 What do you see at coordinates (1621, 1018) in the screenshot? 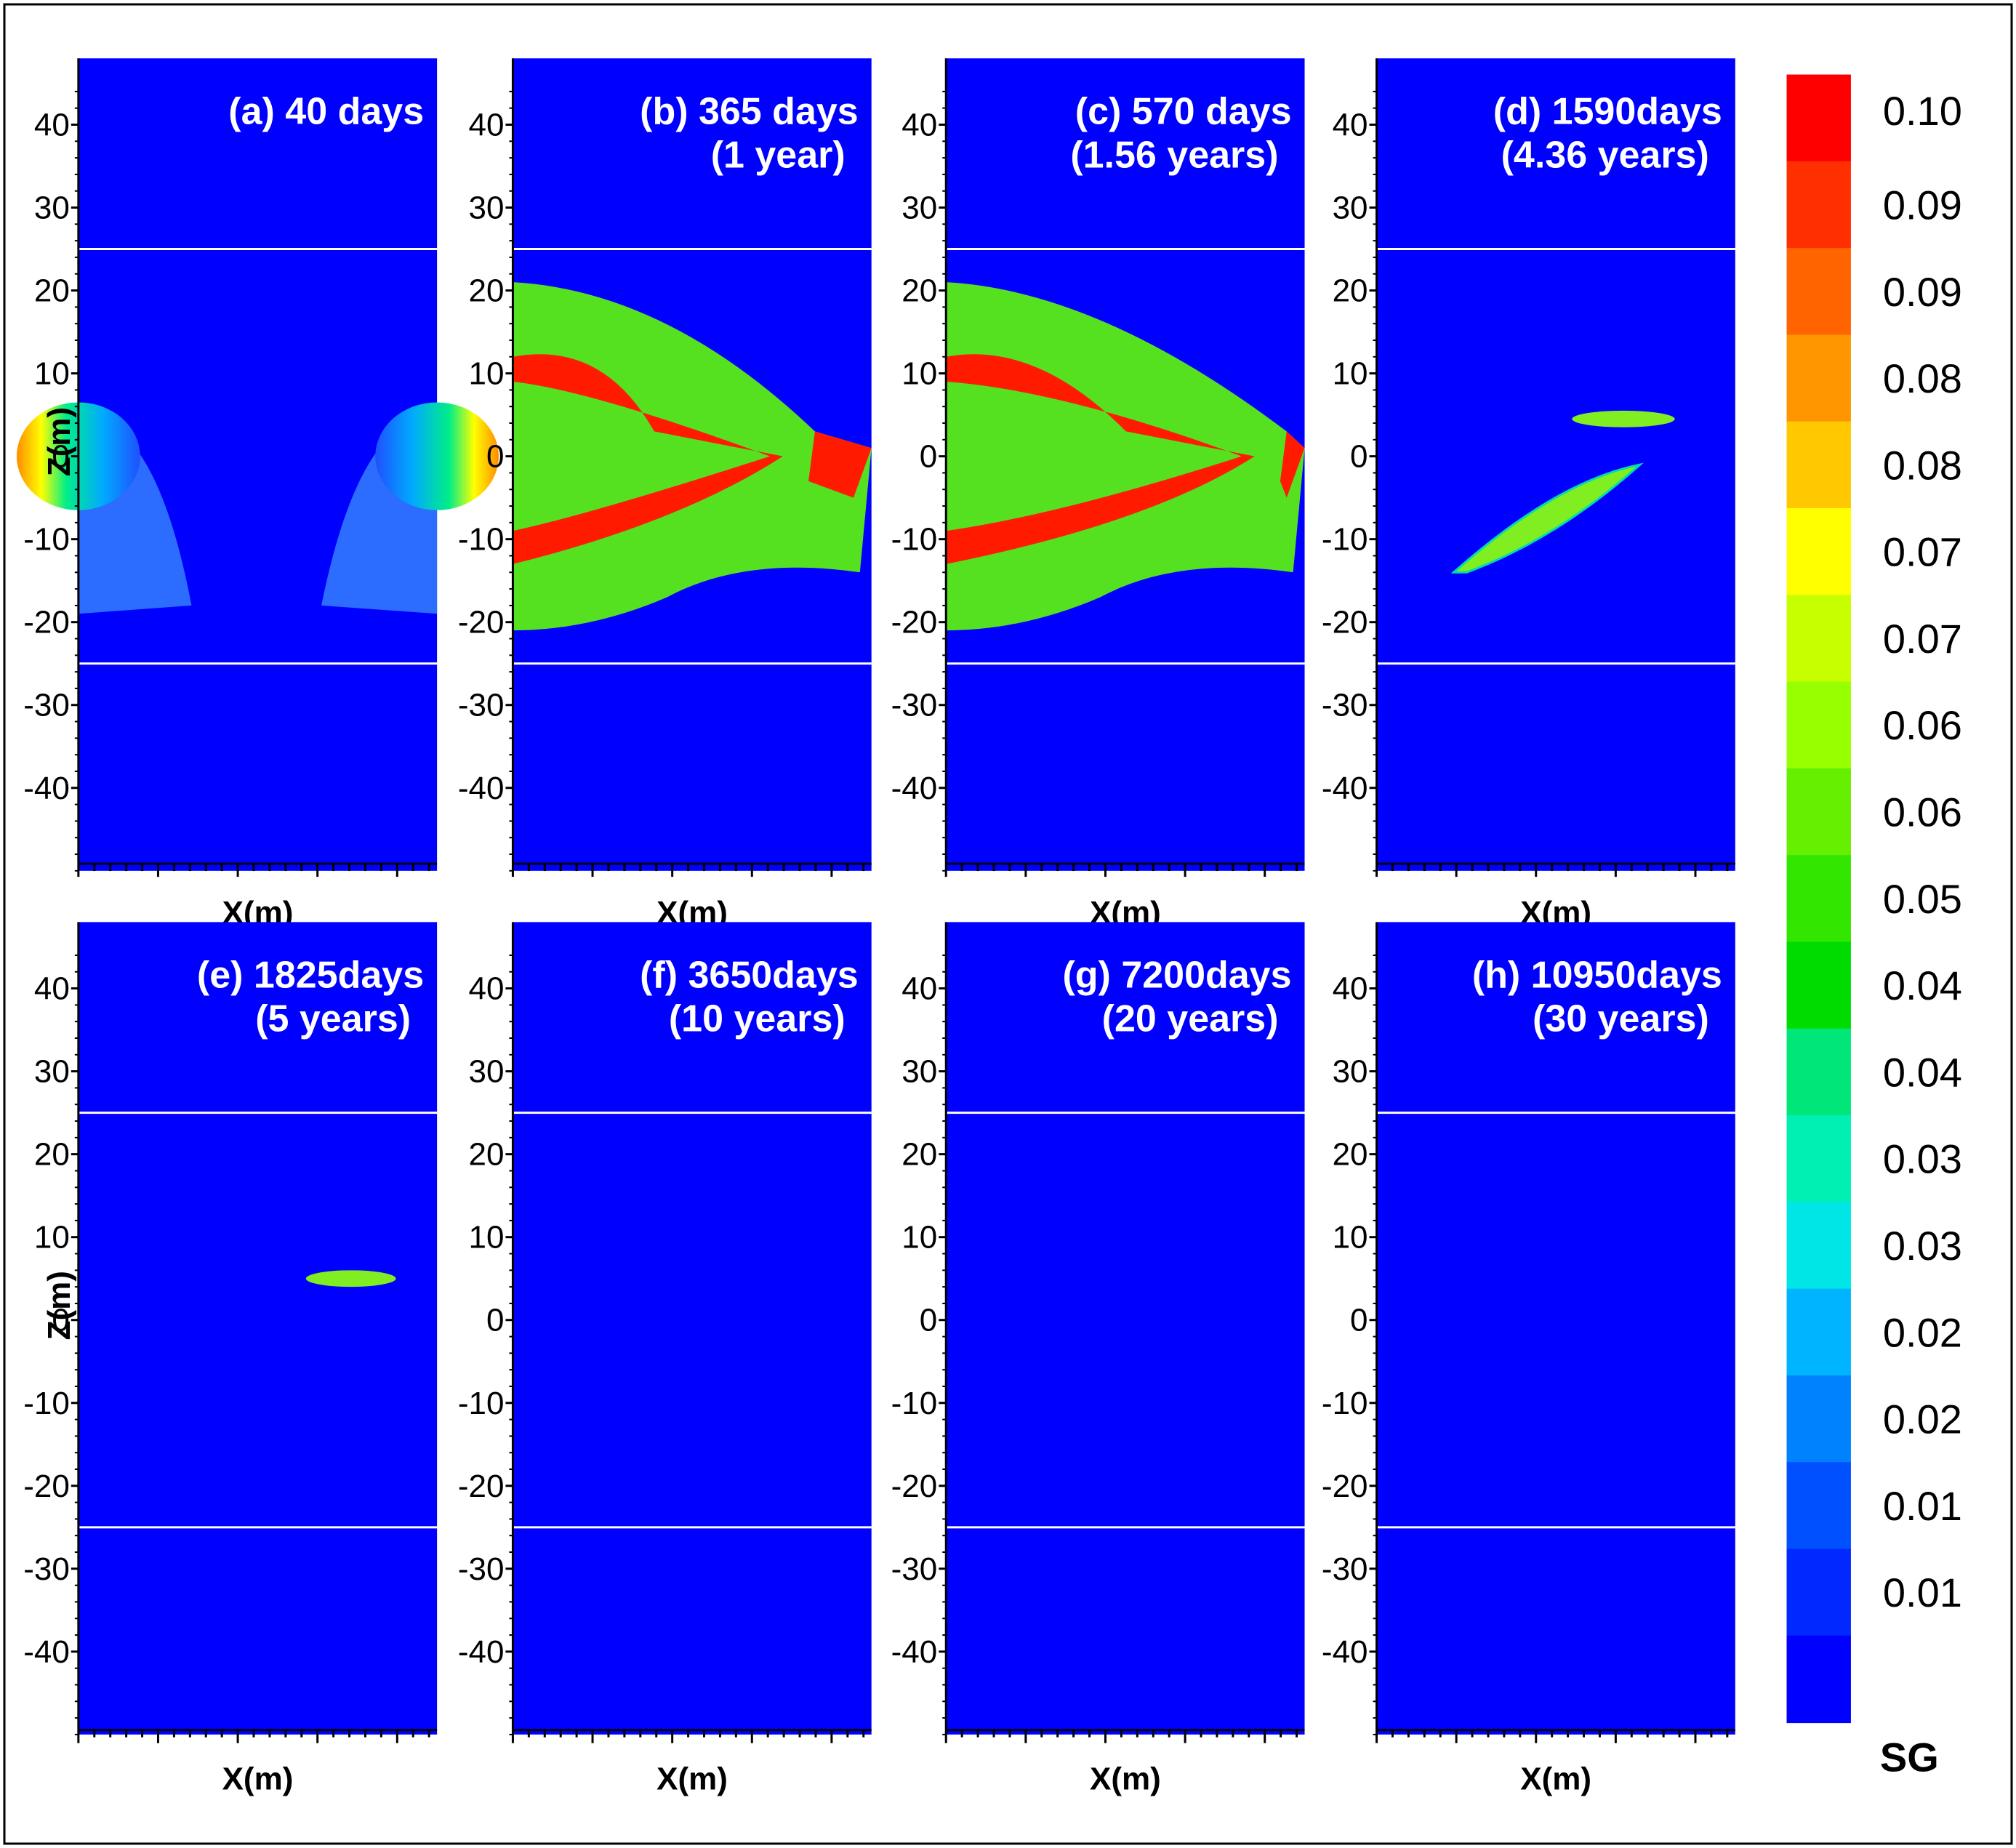
I see `panel-subtitle: (30 years)` at bounding box center [1621, 1018].